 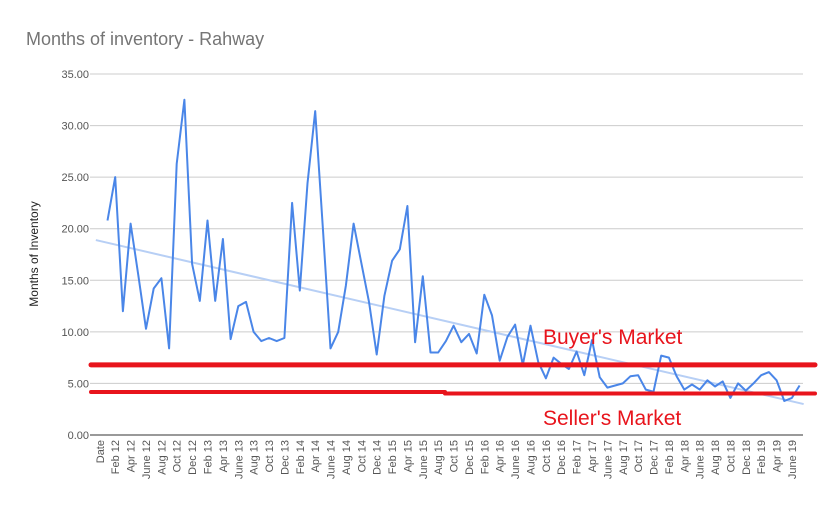 What do you see at coordinates (485, 457) in the screenshot?
I see `x-tick-label: Feb 16` at bounding box center [485, 457].